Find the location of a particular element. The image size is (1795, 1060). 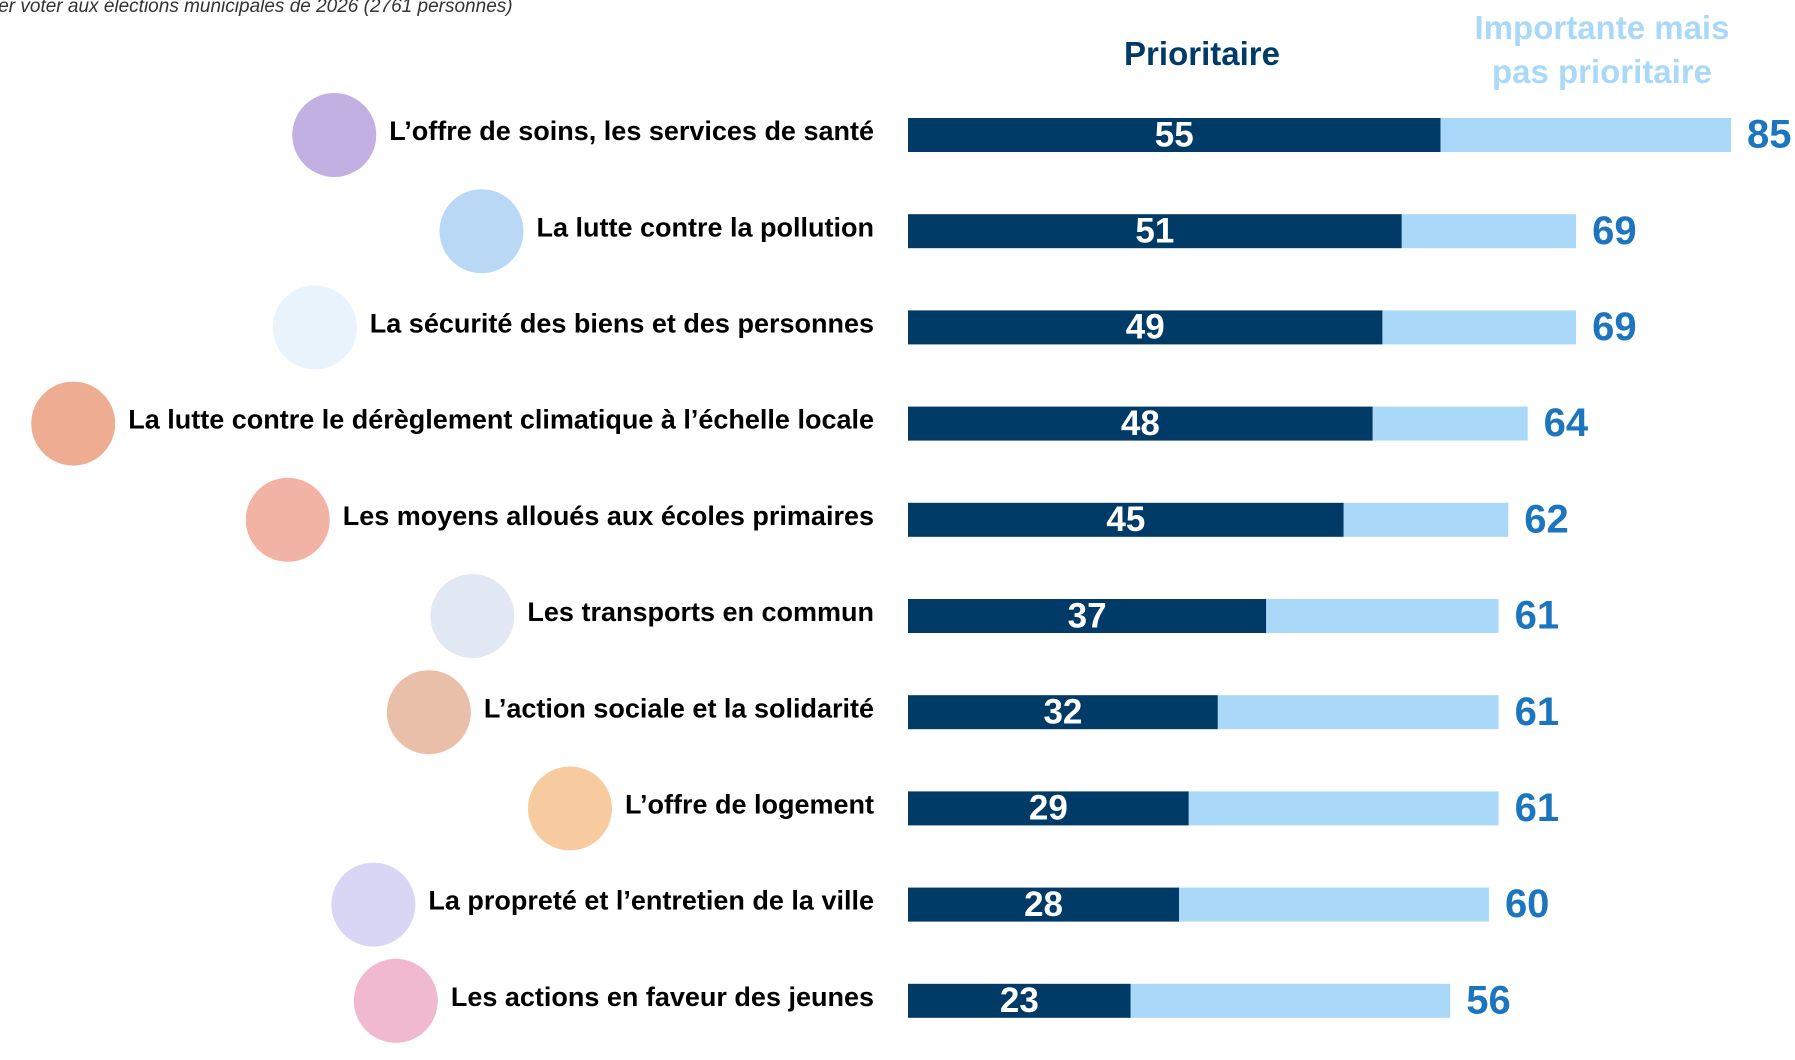

category-label: La sécurité des biens et des personnes is located at coordinates (622, 324).